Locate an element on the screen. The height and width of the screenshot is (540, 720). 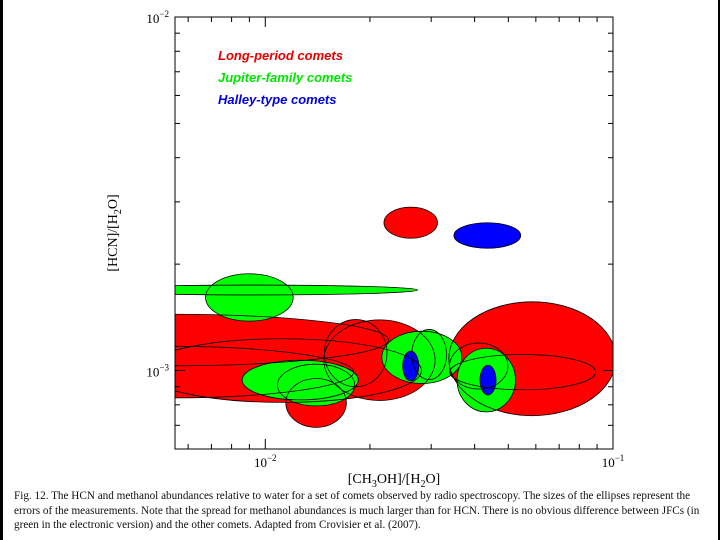
x-tick-label-2: 10⁻¹ is located at coordinates (613, 461).